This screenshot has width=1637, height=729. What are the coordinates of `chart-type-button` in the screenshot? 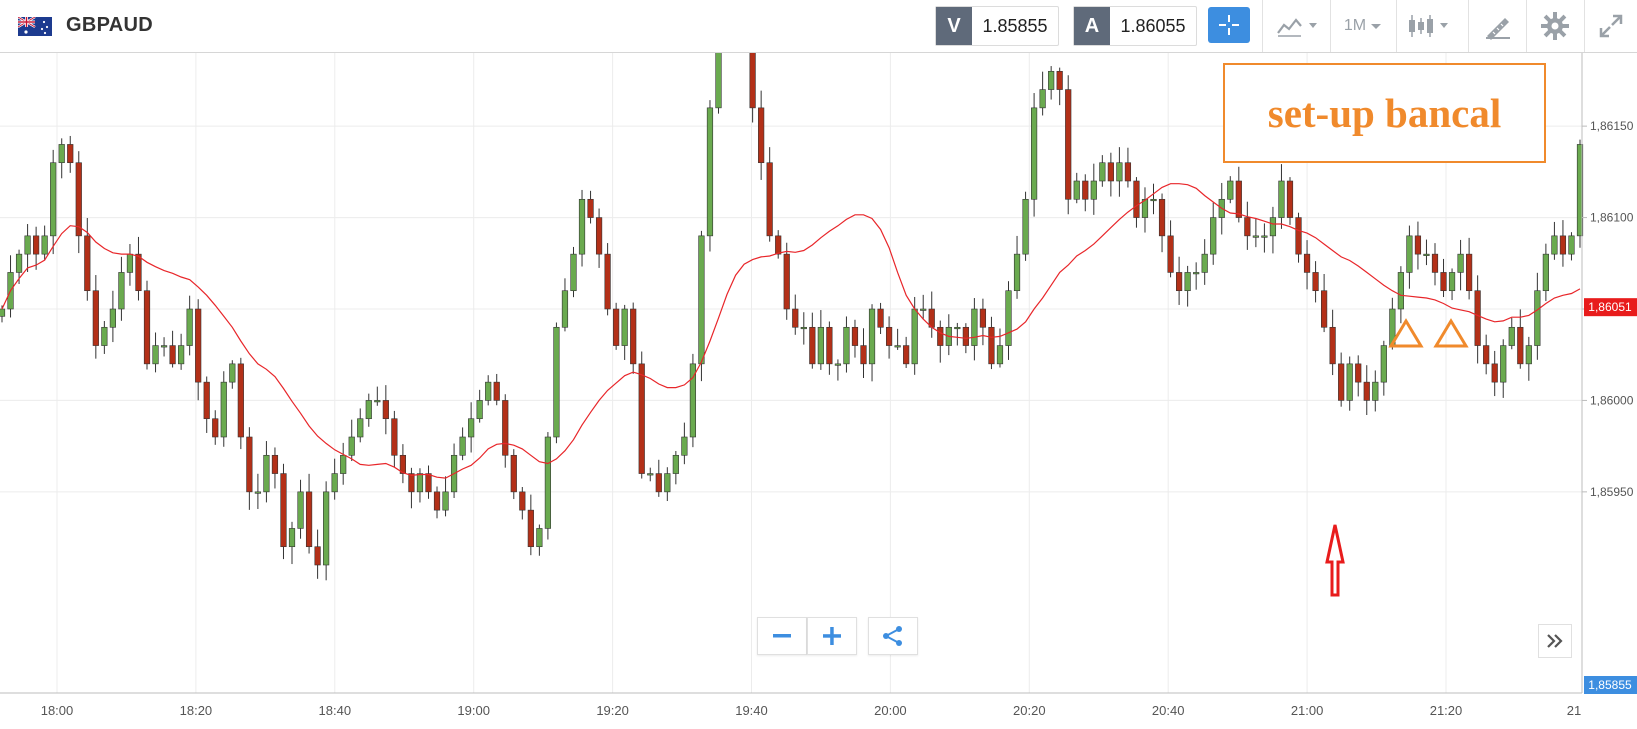 It's located at (1298, 26).